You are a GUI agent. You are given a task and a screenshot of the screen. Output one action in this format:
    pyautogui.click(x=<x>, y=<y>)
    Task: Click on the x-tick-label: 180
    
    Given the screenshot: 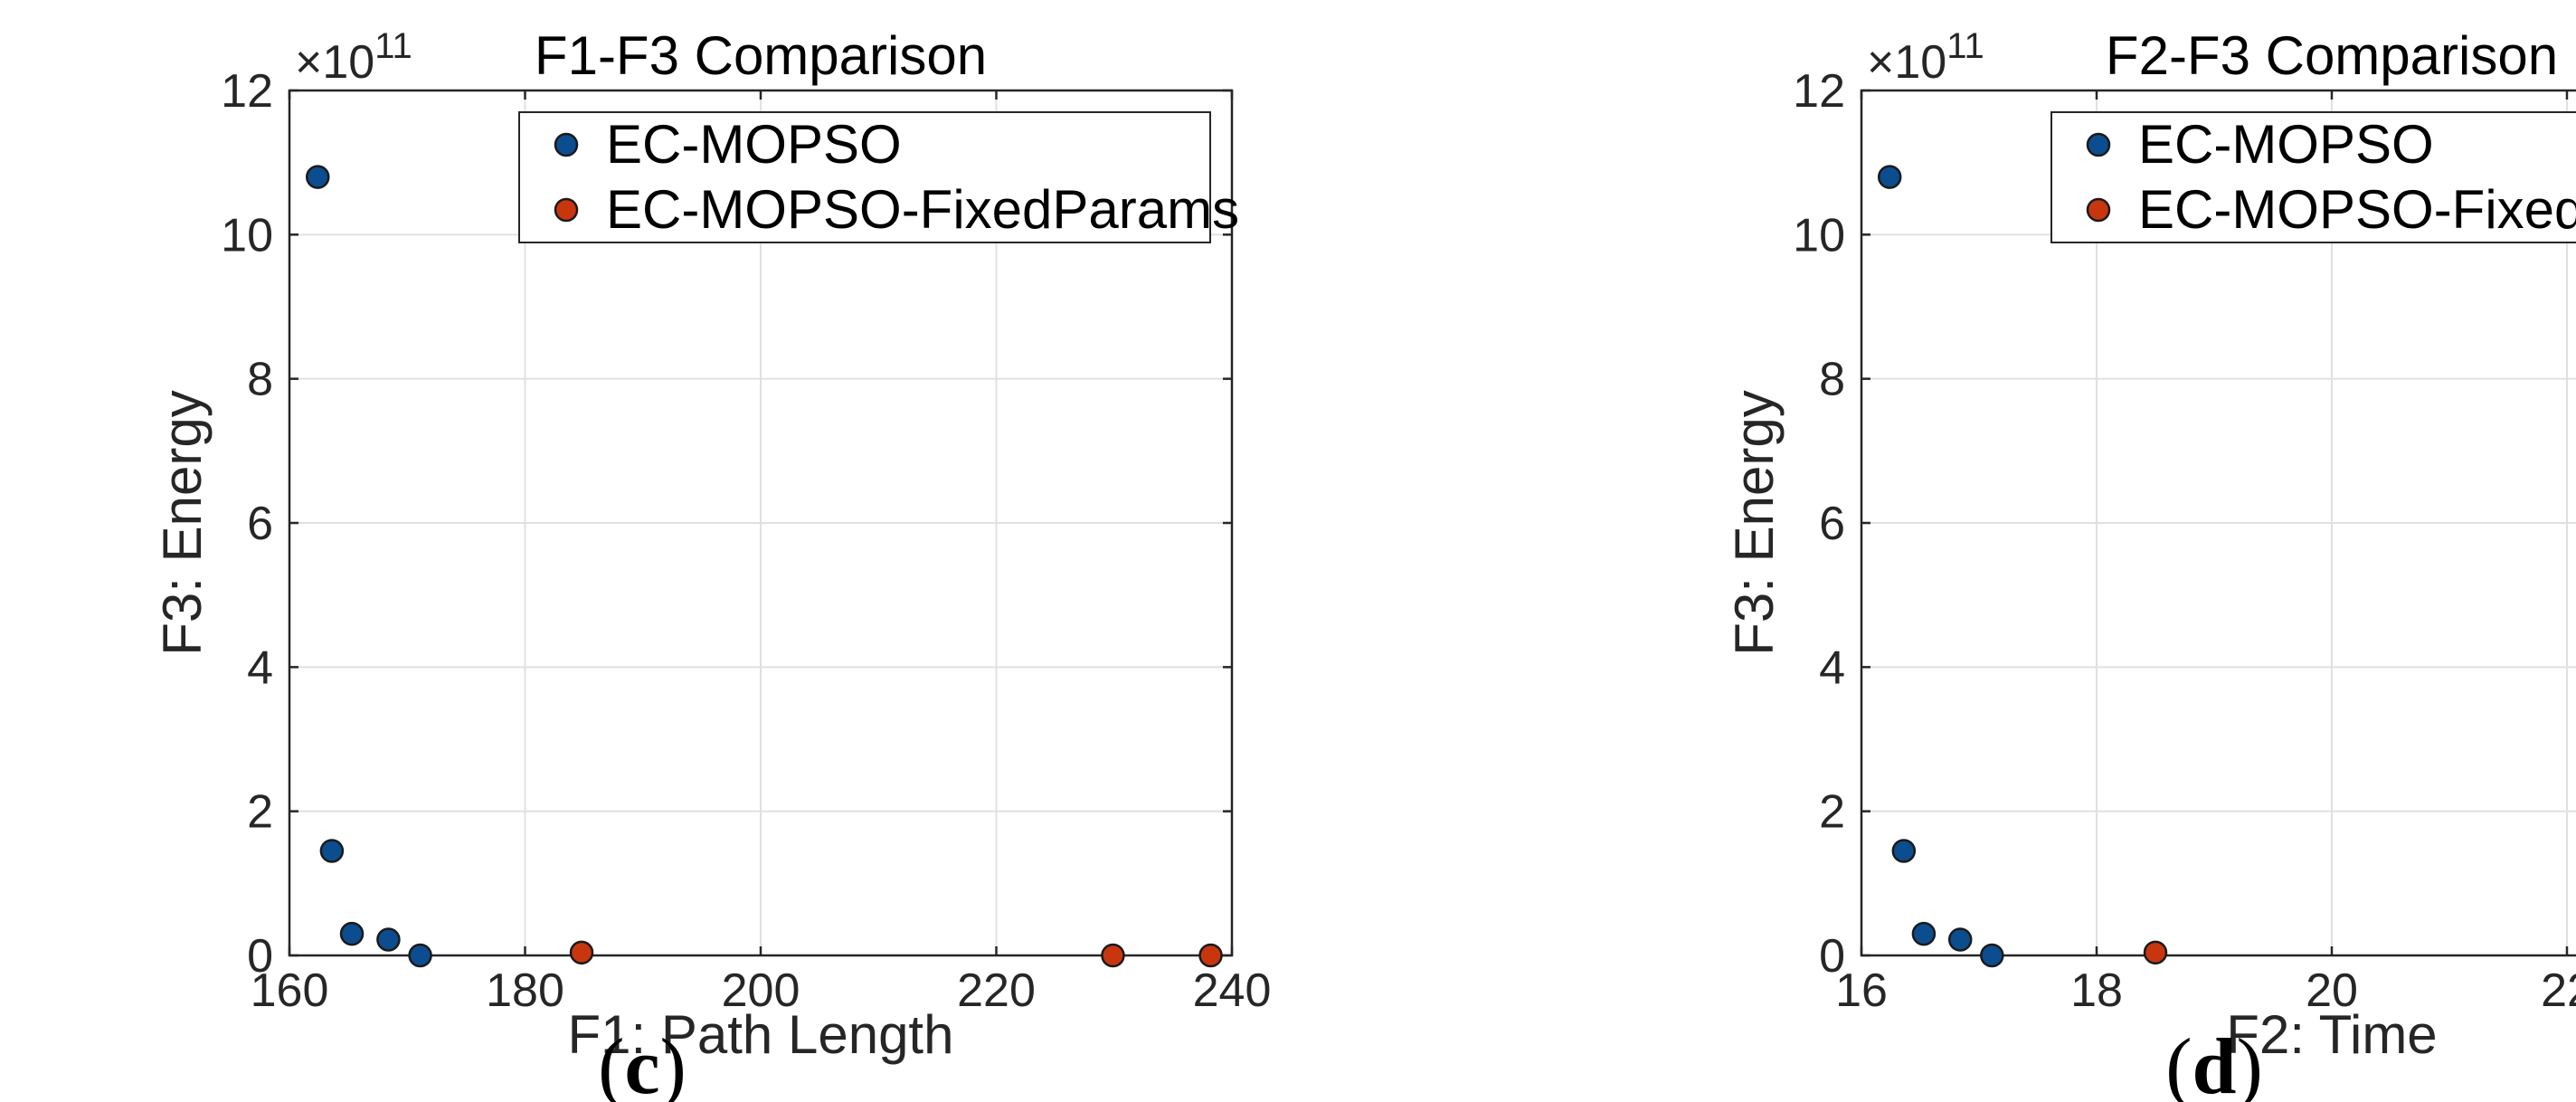 What is the action you would take?
    pyautogui.click(x=525, y=990)
    